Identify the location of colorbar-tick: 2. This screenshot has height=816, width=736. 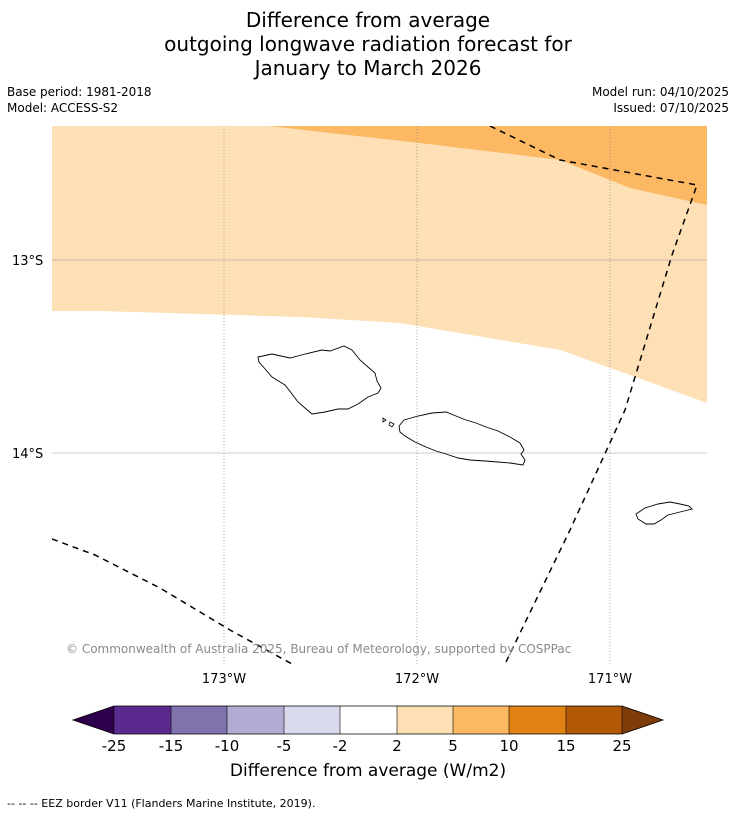
(397, 746).